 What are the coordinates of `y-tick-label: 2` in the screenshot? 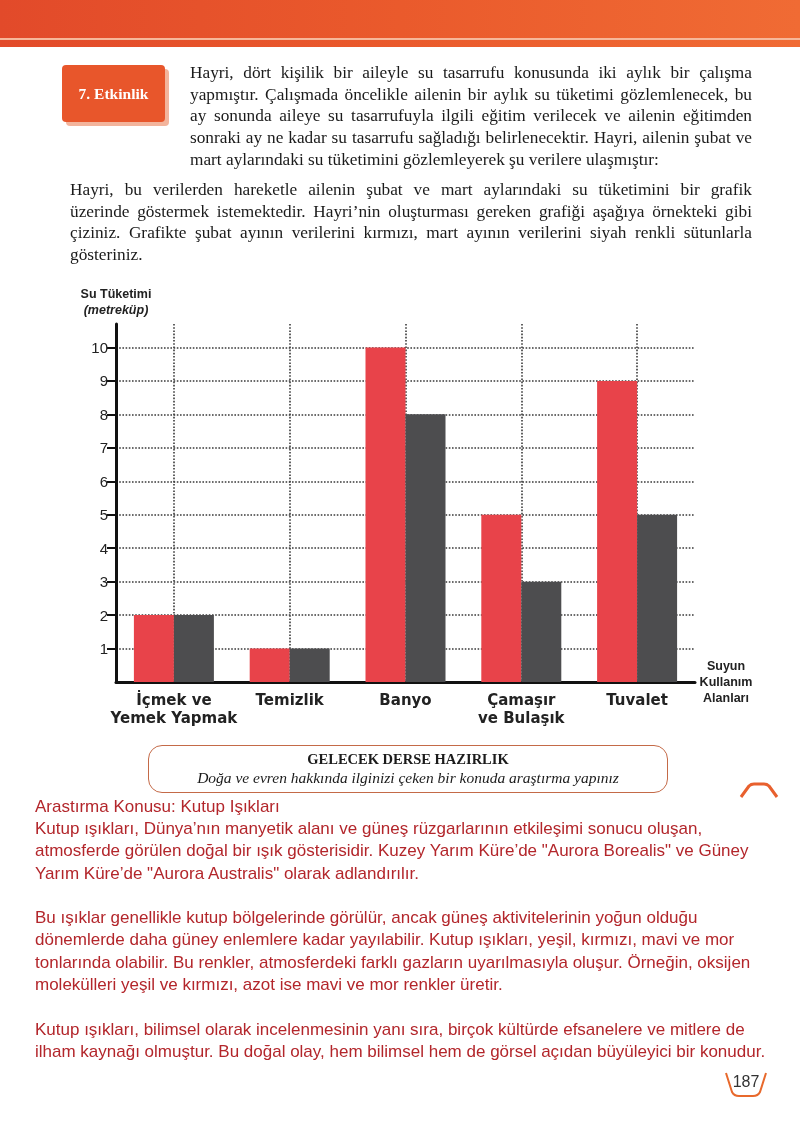 It's located at (103, 615).